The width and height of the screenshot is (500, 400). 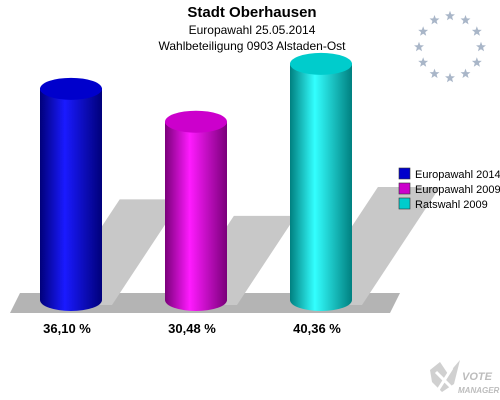 I want to click on value-labels-group: 36,10 % 30,48 % 40,36 %, so click(x=192, y=328).